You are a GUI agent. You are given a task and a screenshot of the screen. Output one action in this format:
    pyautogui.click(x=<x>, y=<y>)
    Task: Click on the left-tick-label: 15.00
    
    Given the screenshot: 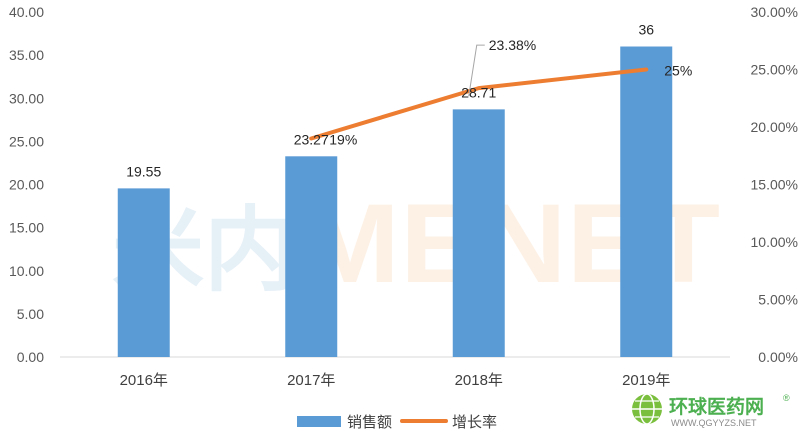 What is the action you would take?
    pyautogui.click(x=26, y=228)
    